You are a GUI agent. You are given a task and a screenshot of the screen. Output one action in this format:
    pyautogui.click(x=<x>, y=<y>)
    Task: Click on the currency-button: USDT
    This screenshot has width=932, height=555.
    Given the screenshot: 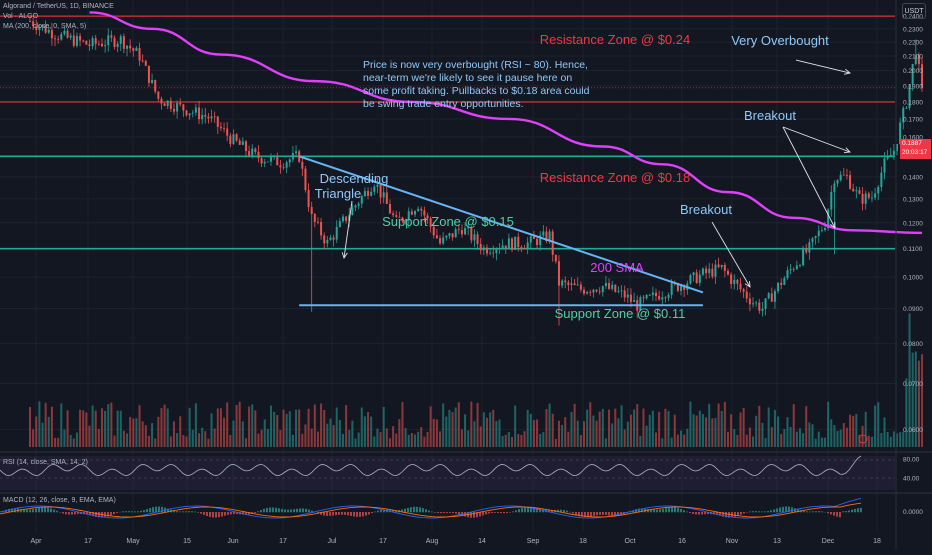 What is the action you would take?
    pyautogui.click(x=914, y=11)
    